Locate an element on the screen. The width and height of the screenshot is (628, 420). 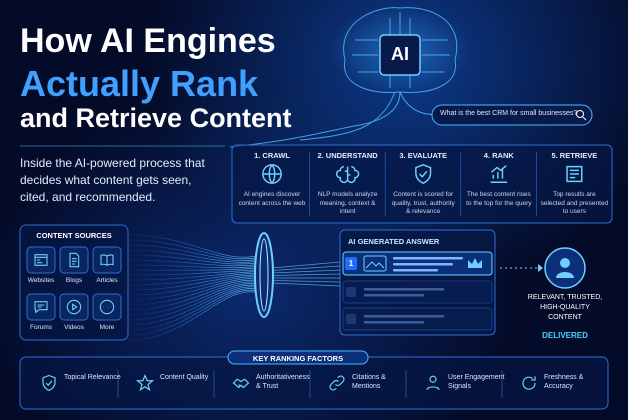
answer-rows is located at coordinates (417, 305).